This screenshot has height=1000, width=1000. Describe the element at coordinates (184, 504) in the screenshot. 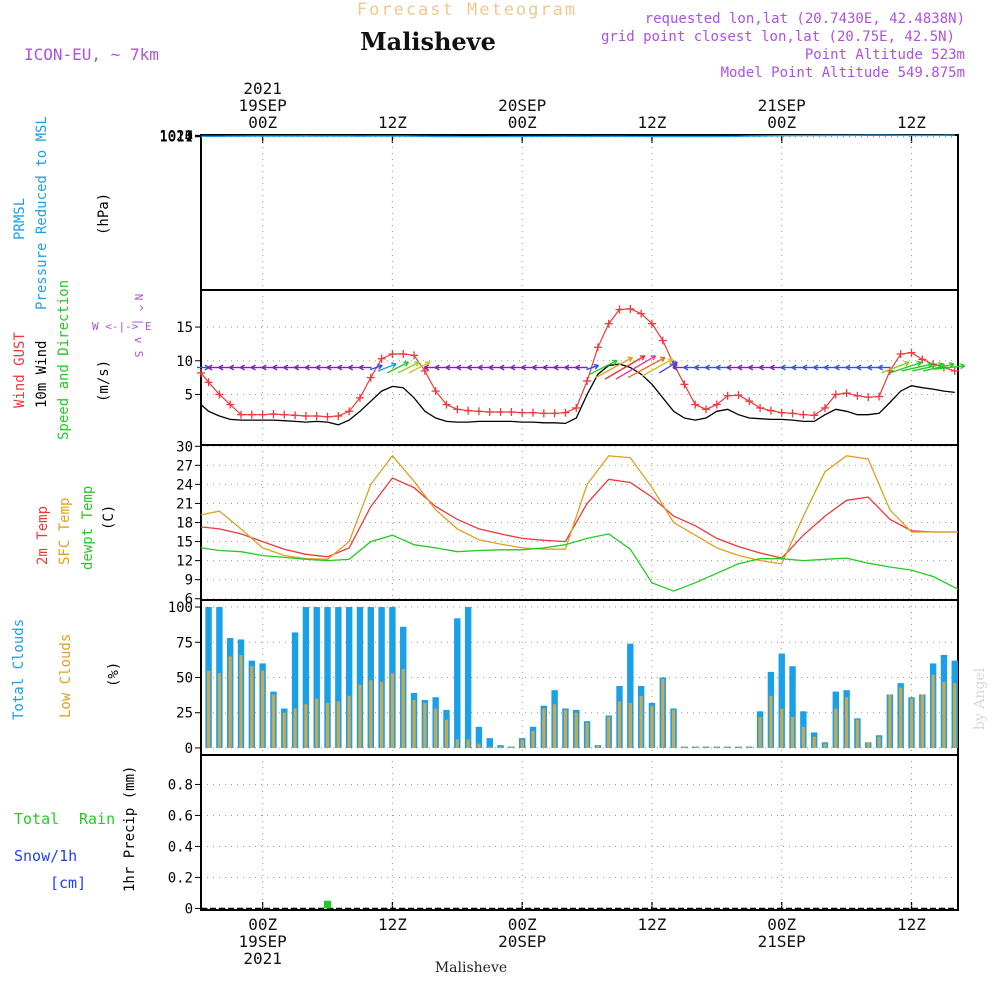

I see `y-tick-label: 21` at that location.